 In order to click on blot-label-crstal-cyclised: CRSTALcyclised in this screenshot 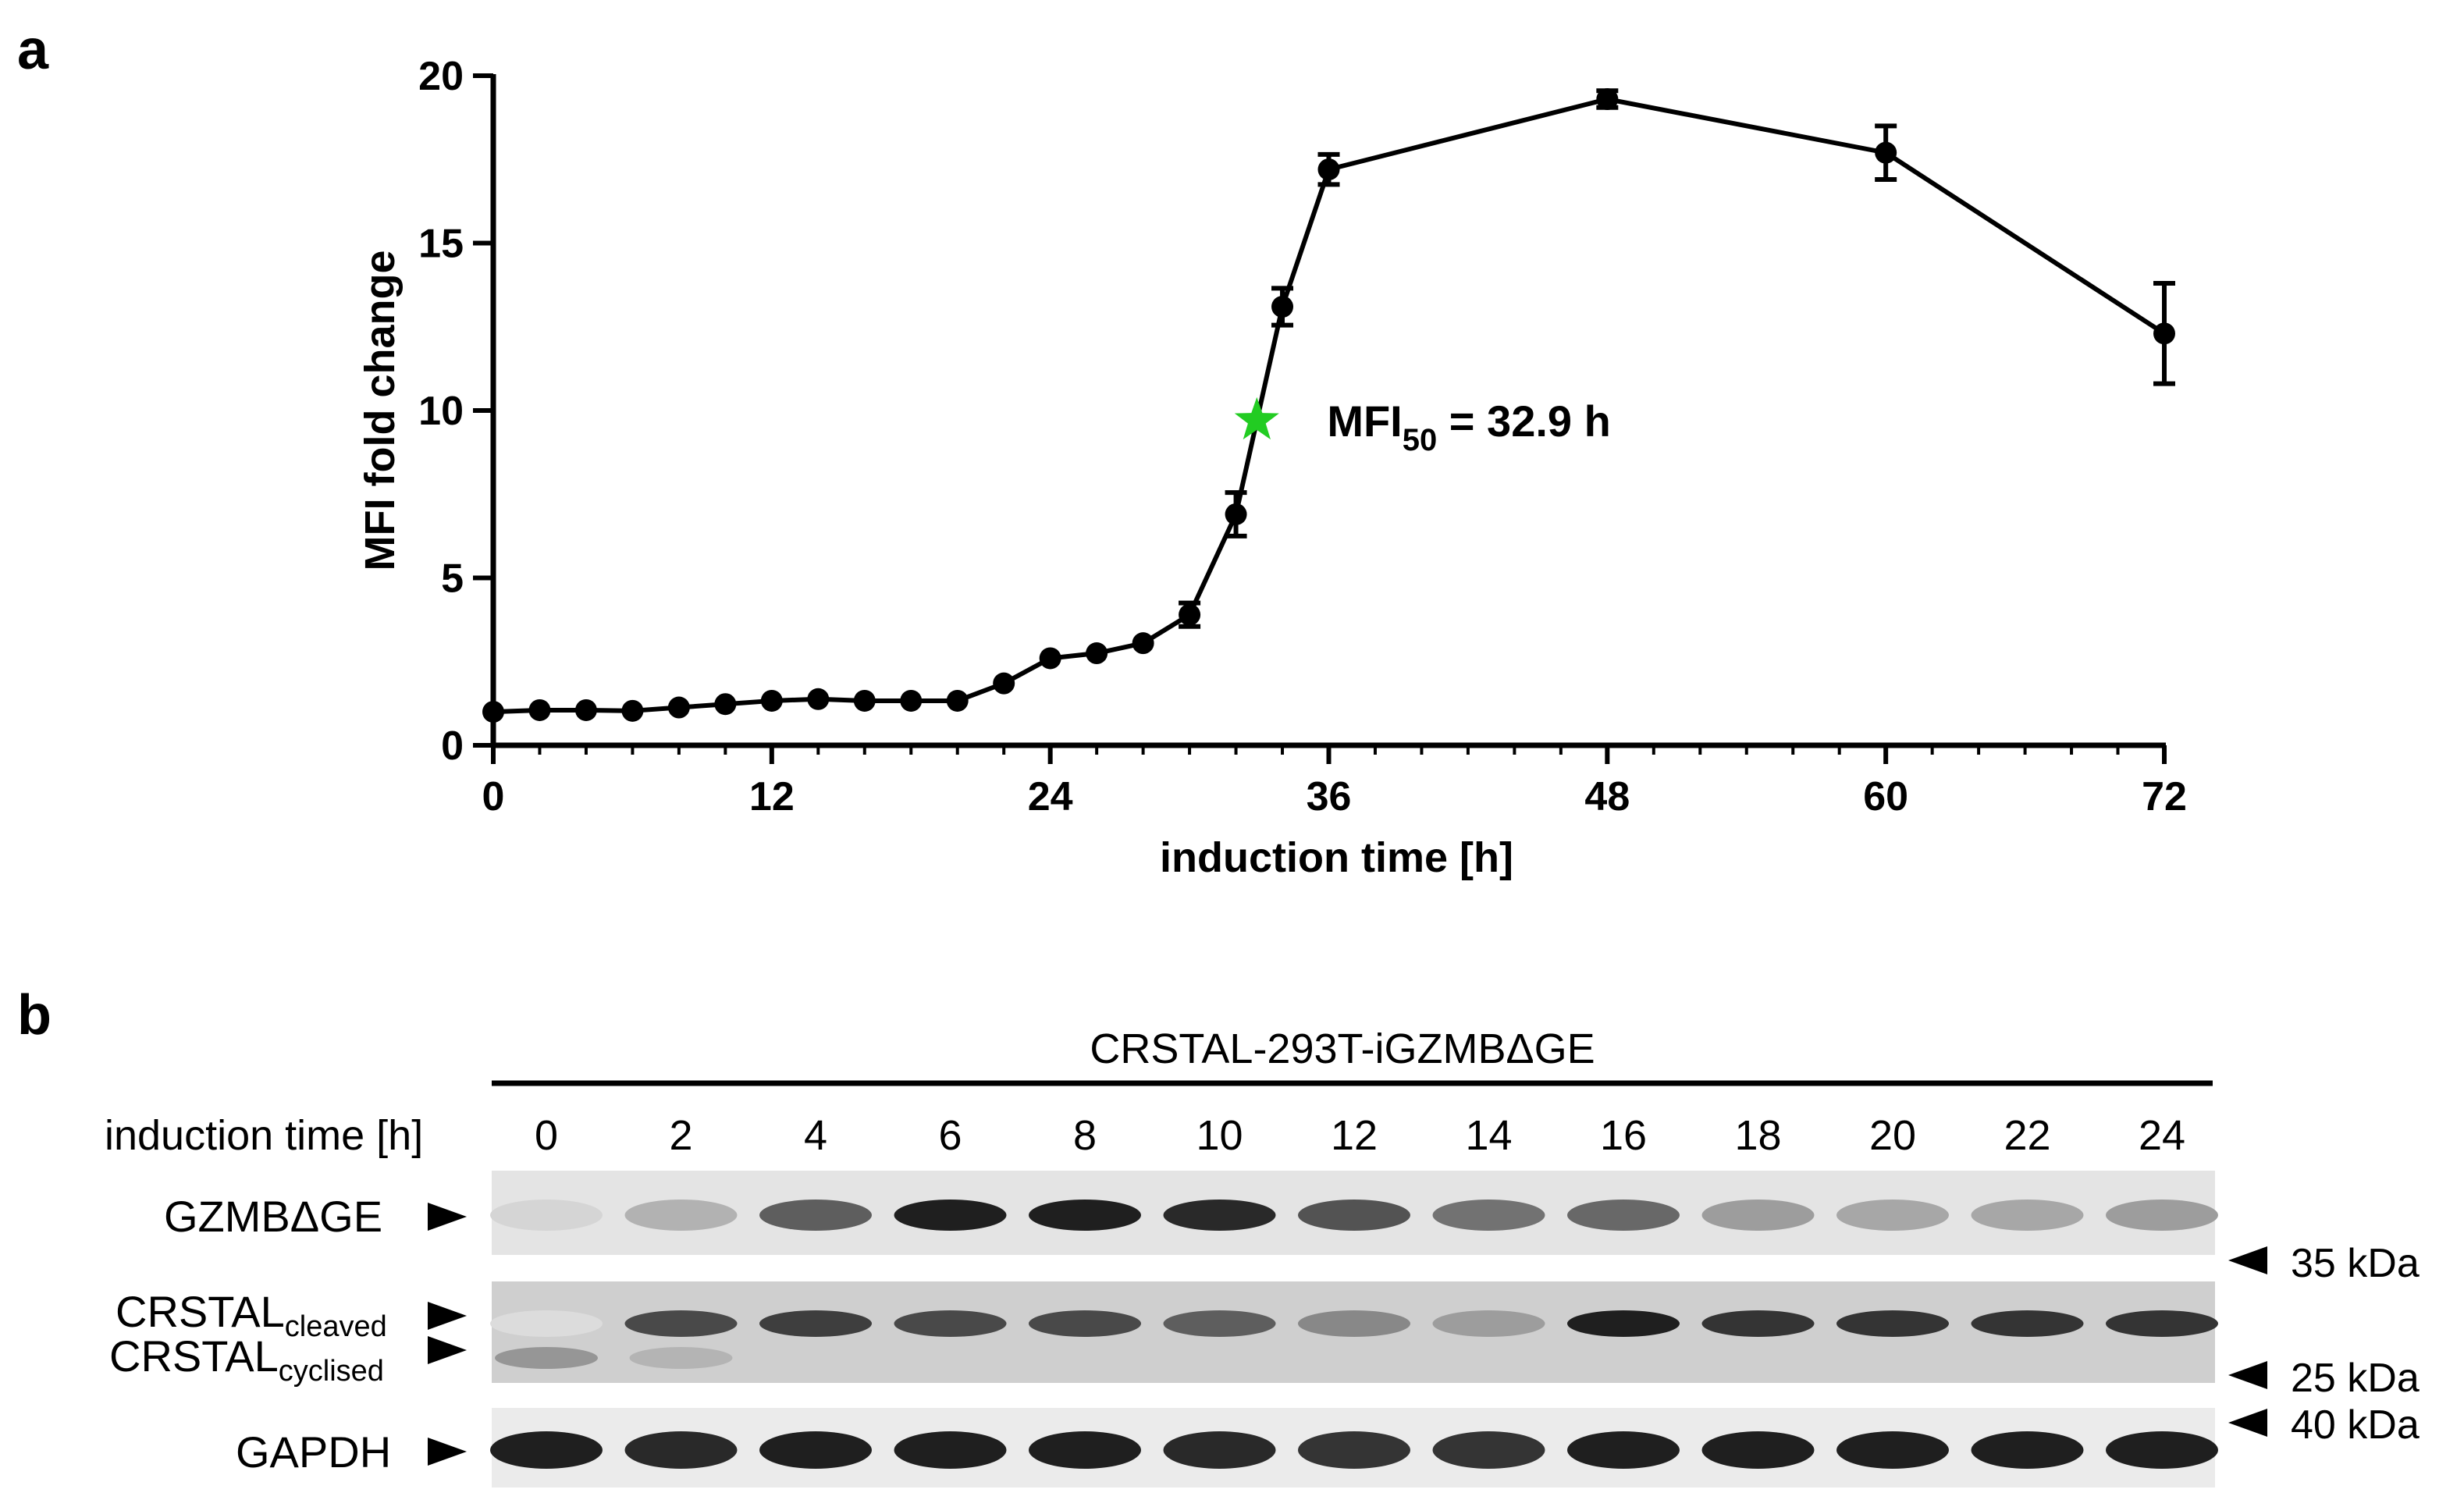, I will do `click(246, 1359)`.